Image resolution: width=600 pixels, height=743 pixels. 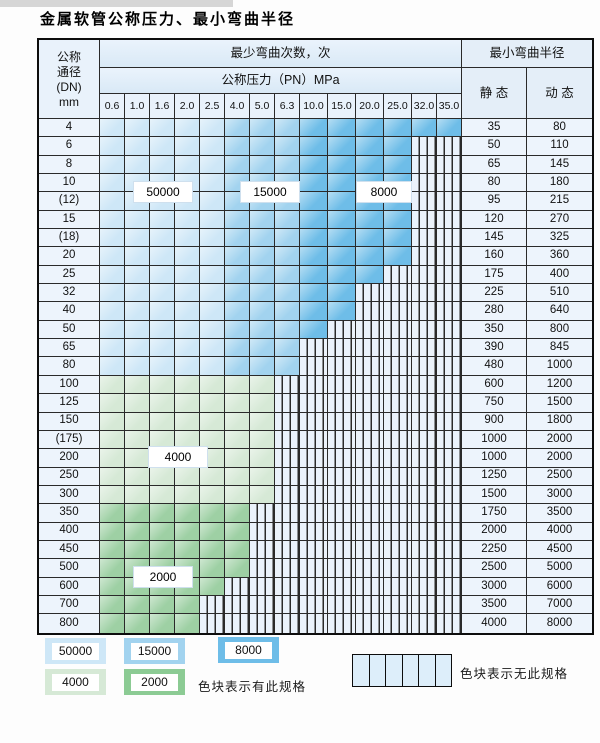 What do you see at coordinates (559, 275) in the screenshot?
I see `dynamic-radius-value: 400` at bounding box center [559, 275].